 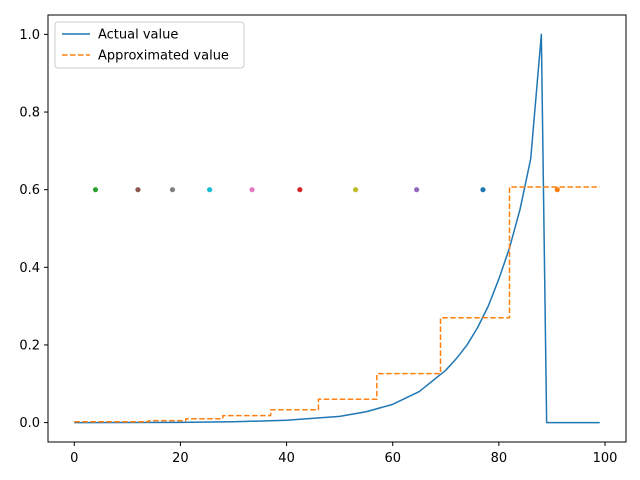 I want to click on y-tick-label: 0.2, so click(x=29, y=345).